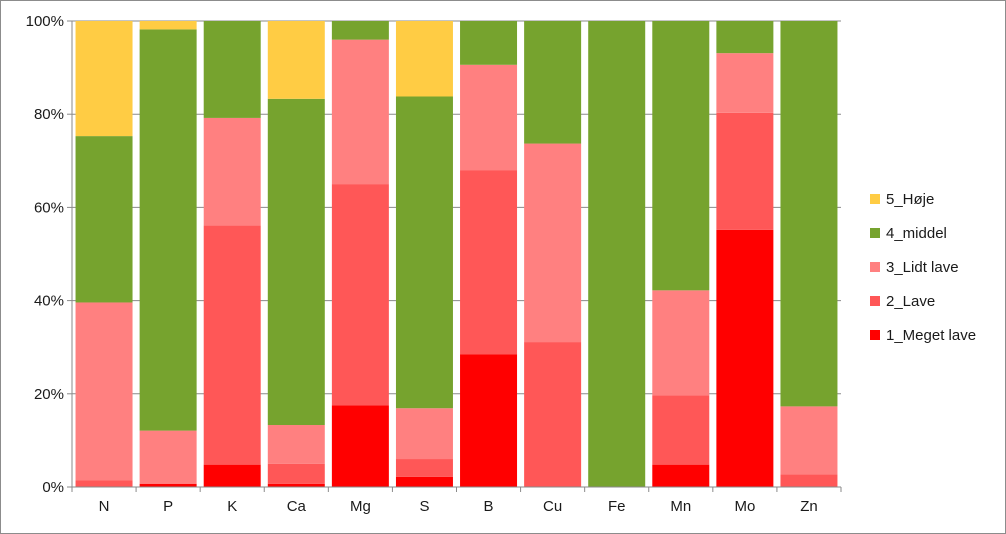  Describe the element at coordinates (53, 487) in the screenshot. I see `y-tick-label: 0%` at that location.